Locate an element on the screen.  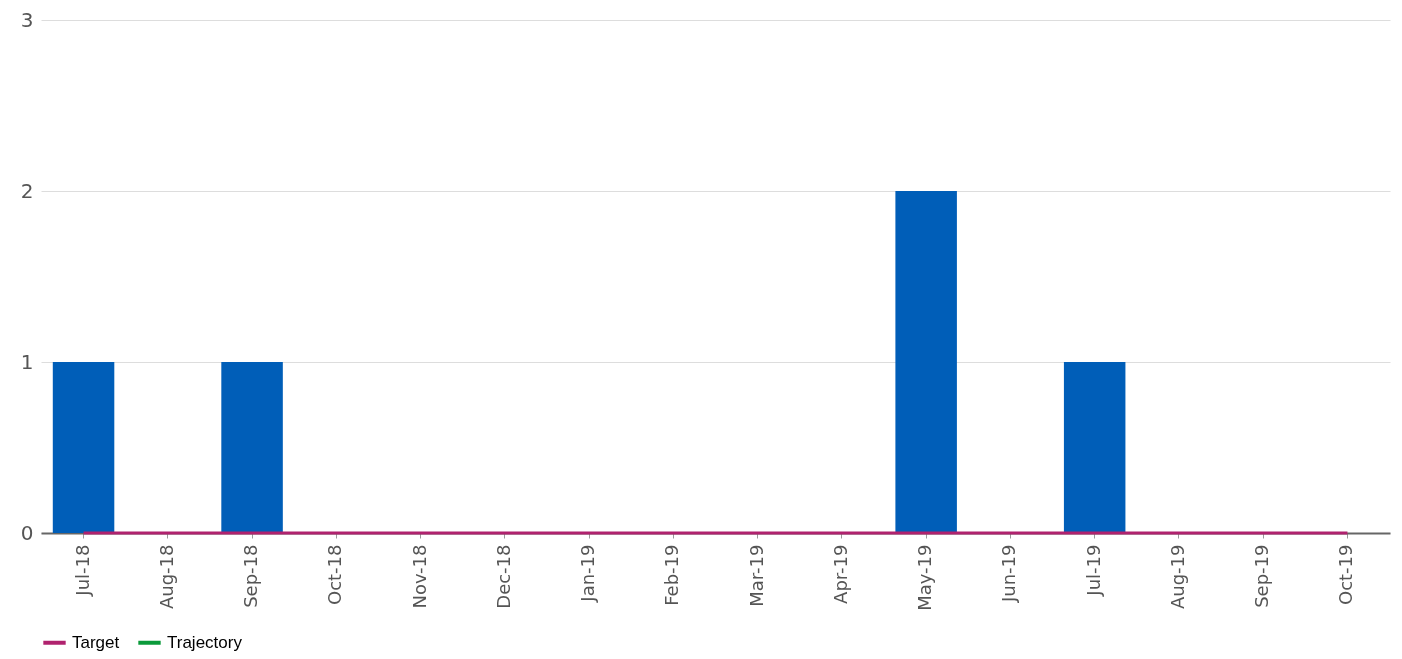
x-tick-label: Mar-19 is located at coordinates (756, 575).